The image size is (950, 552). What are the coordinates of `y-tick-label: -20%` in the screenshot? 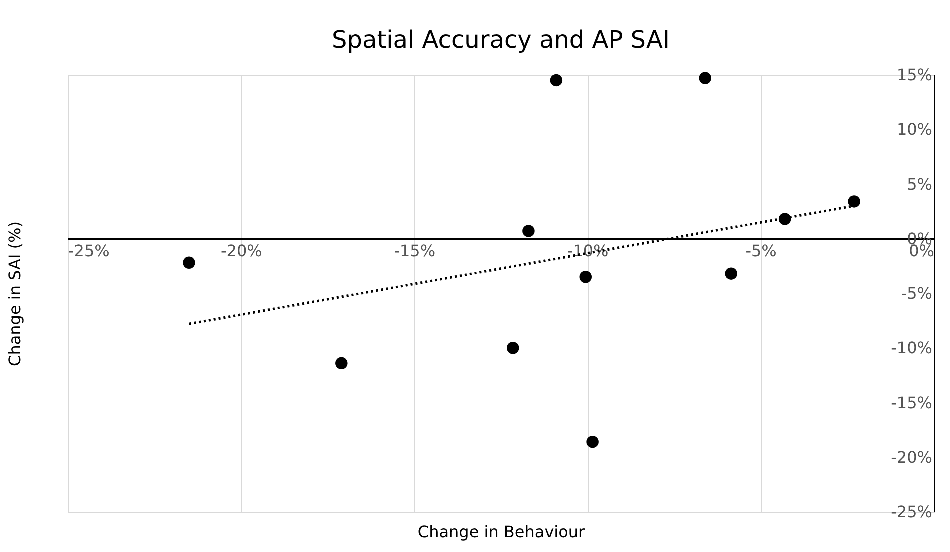 It's located at (911, 457).